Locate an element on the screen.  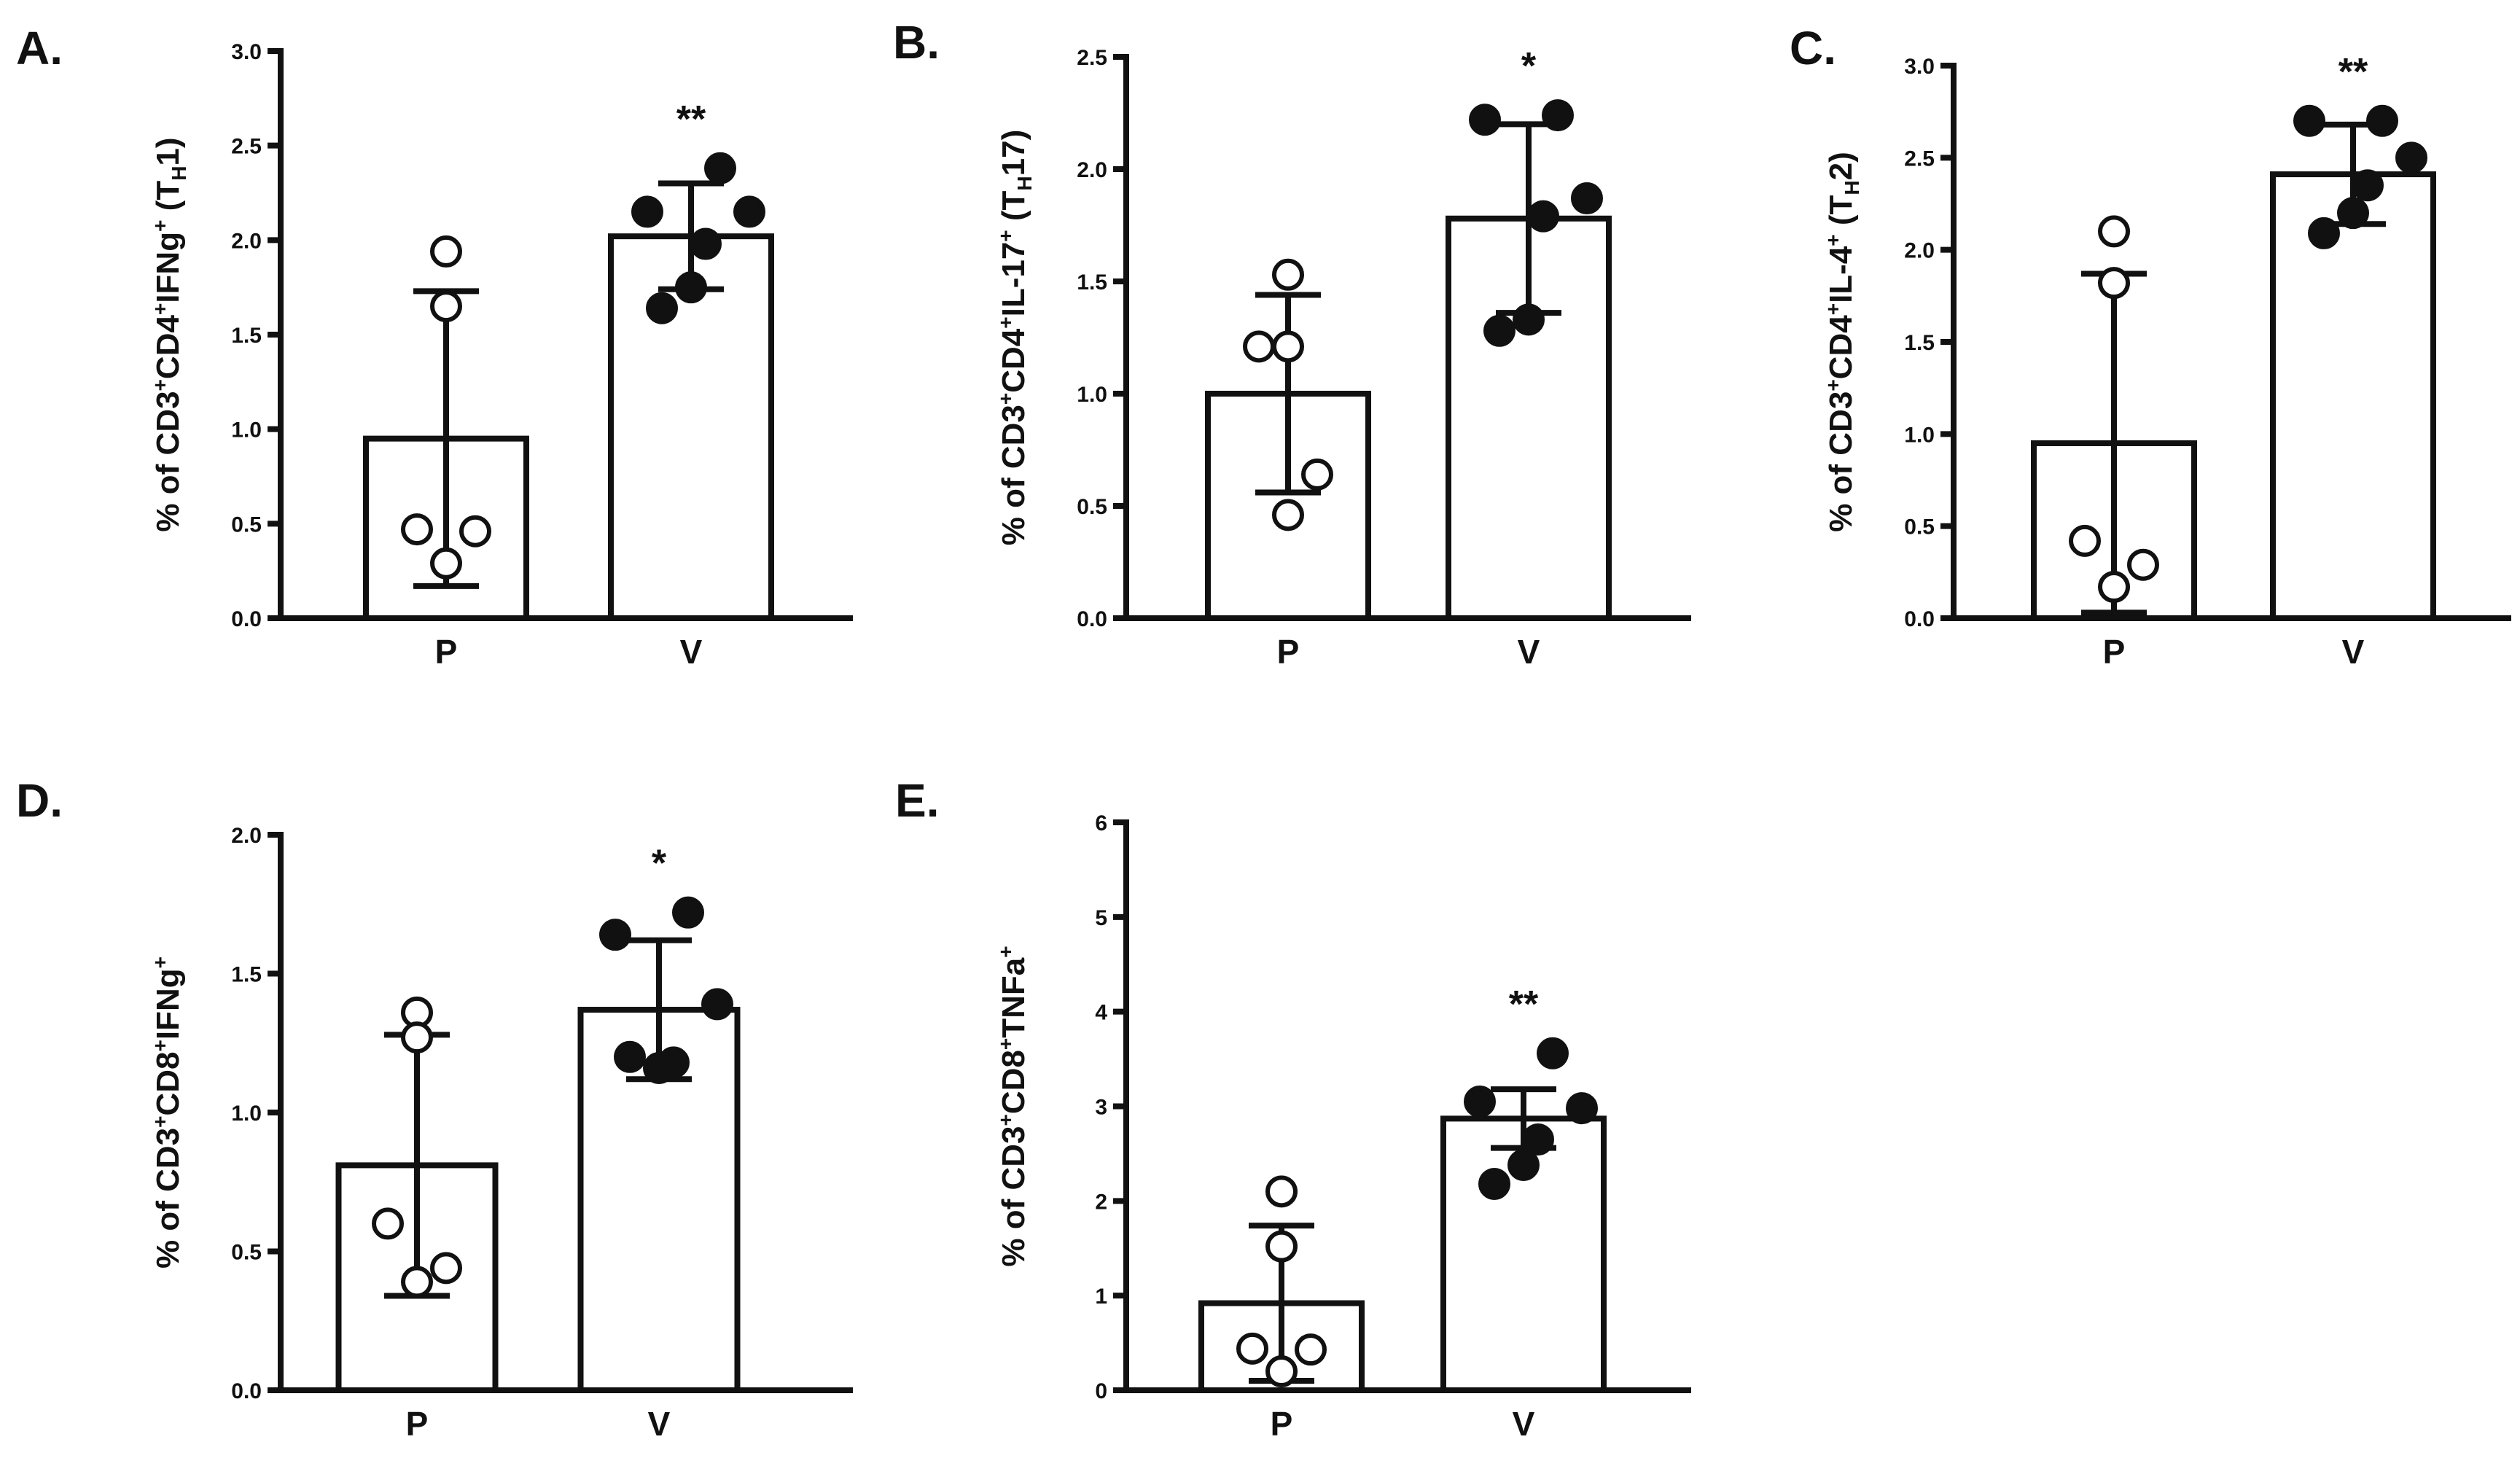
y-axis-label-part: TNFa is located at coordinates (1013, 997).